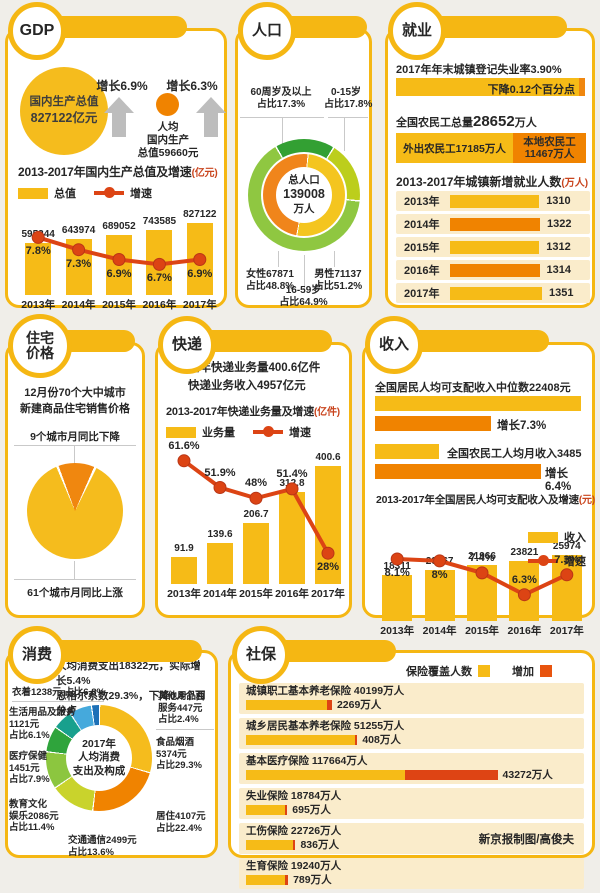 This screenshot has height=893, width=600. I want to click on consumption-header-label: 消费, so click(36, 654).